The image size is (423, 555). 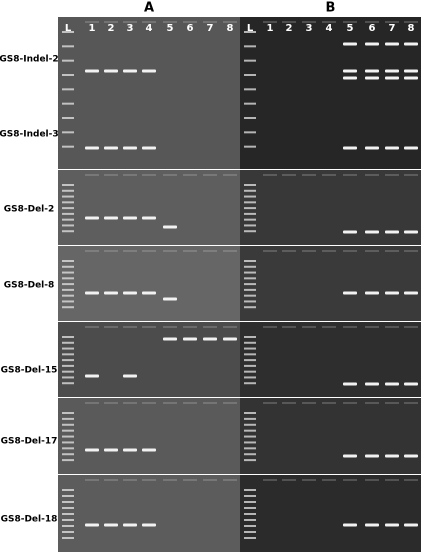 What do you see at coordinates (29, 286) in the screenshot?
I see `row-label: GS8-Del-8` at bounding box center [29, 286].